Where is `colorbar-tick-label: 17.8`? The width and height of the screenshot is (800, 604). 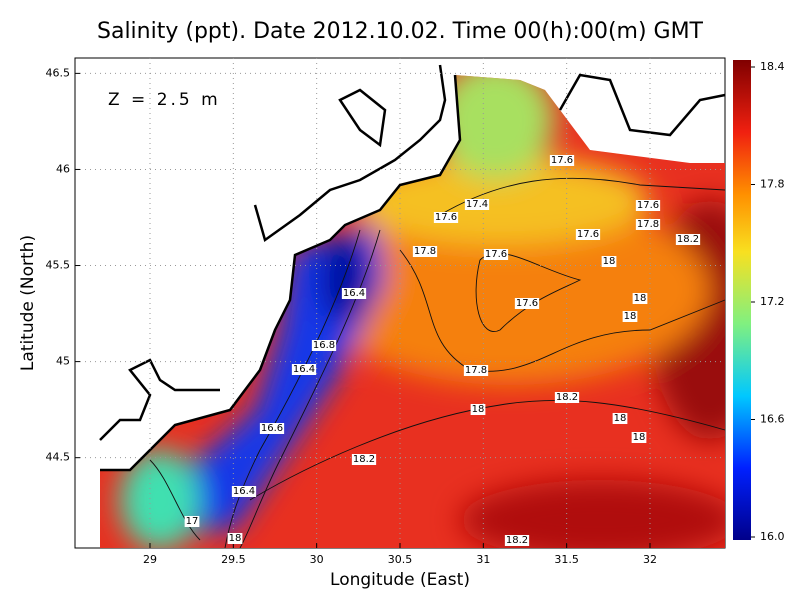
colorbar-tick-label: 17.8 is located at coordinates (772, 184).